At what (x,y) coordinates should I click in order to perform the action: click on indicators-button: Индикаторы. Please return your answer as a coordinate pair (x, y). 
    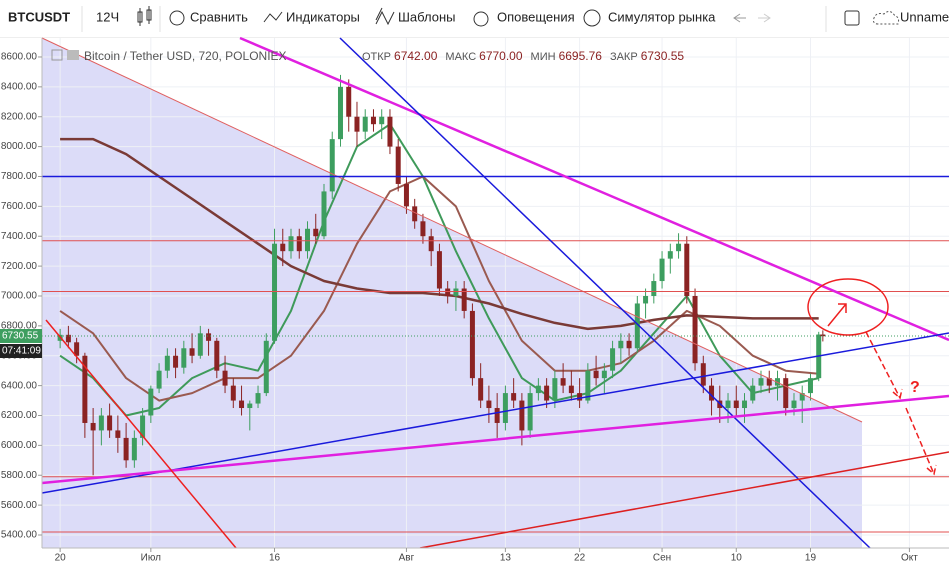
    Looking at the image, I should click on (323, 16).